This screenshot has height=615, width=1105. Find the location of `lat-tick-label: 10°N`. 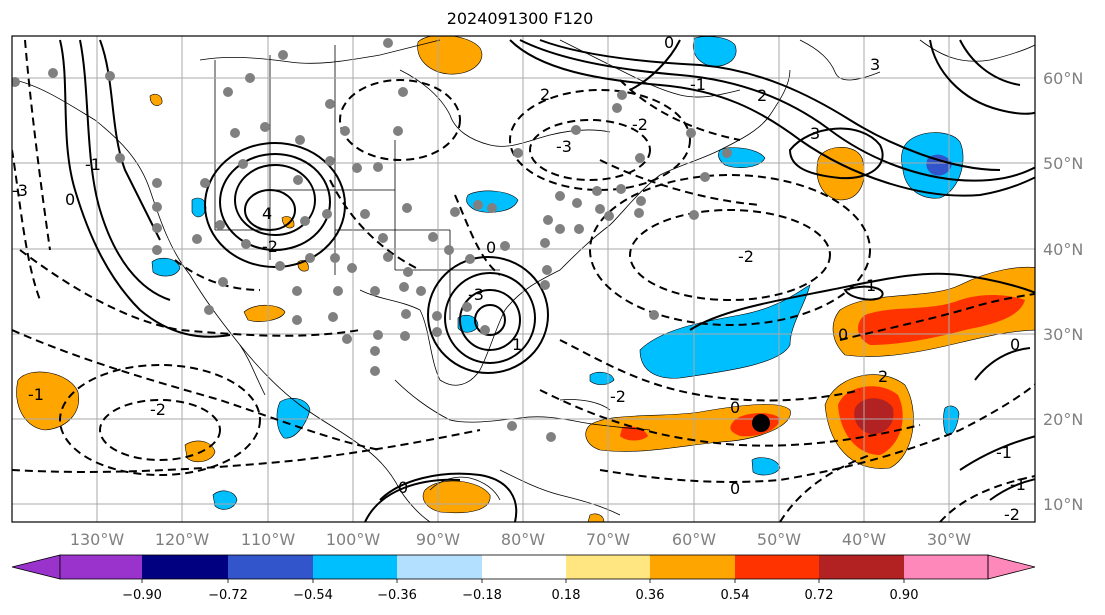

lat-tick-label: 10°N is located at coordinates (1063, 504).